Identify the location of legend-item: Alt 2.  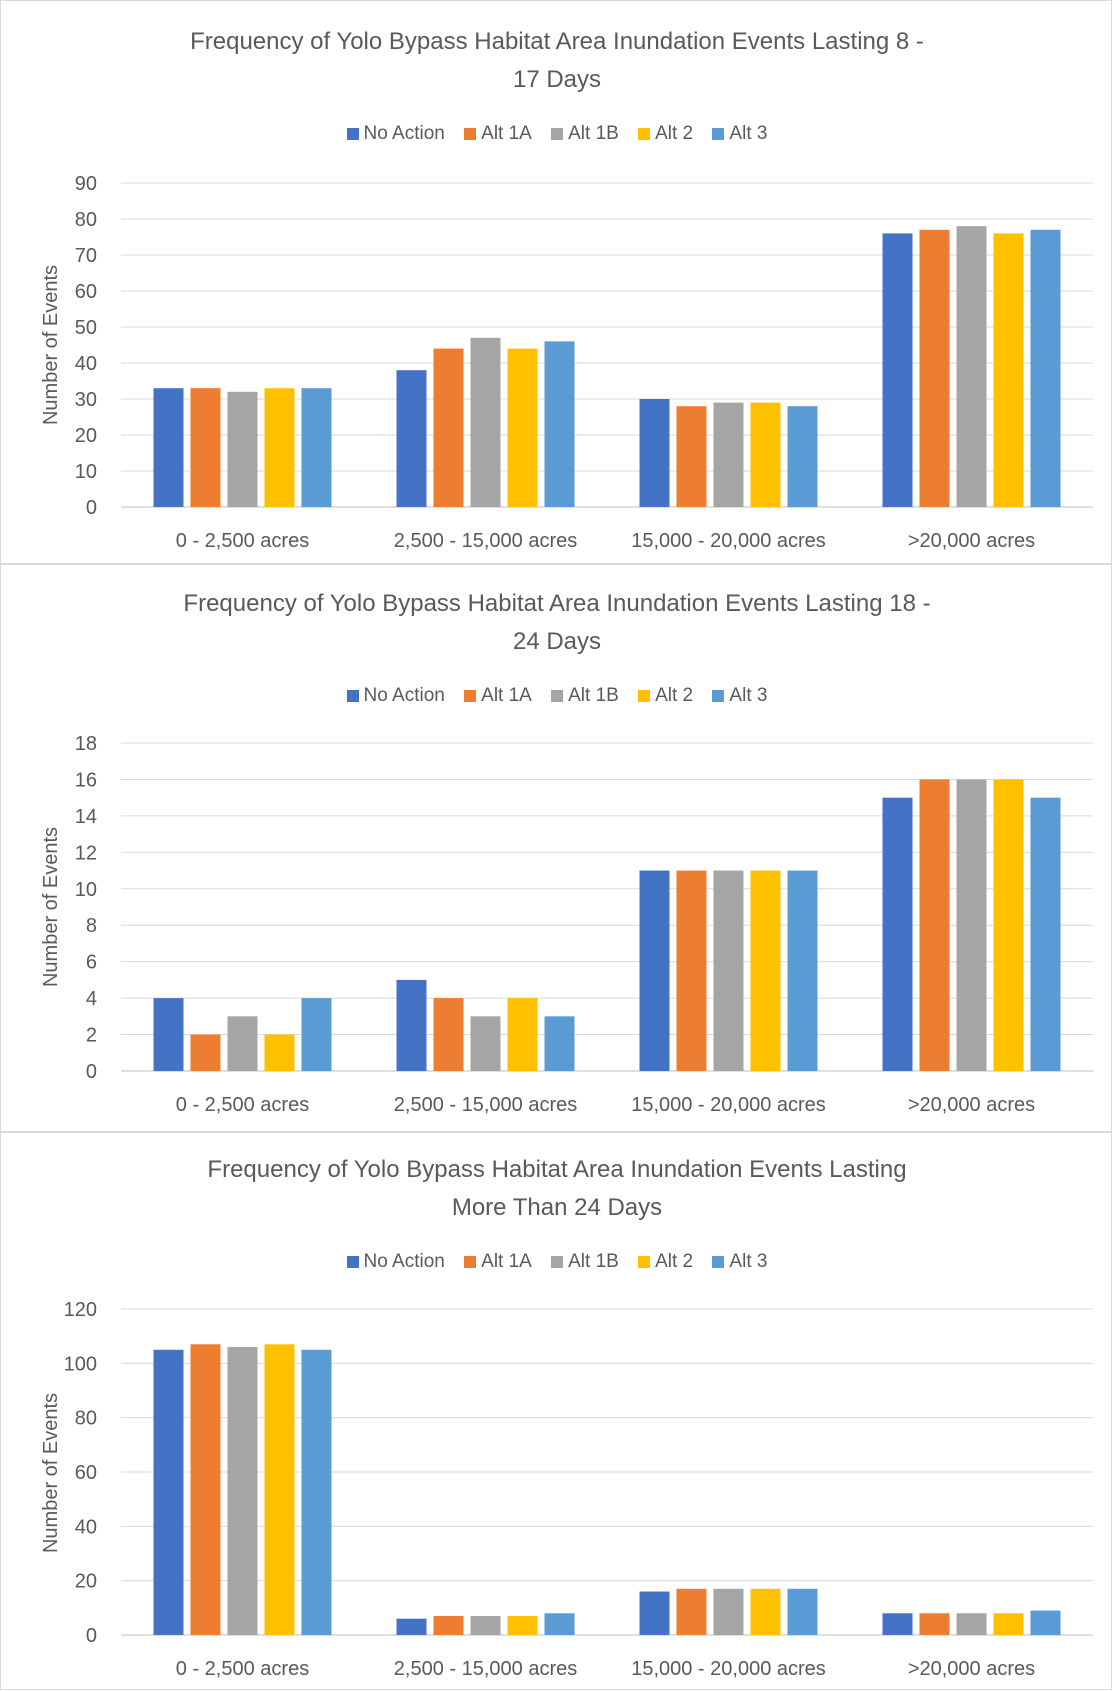
(665, 134).